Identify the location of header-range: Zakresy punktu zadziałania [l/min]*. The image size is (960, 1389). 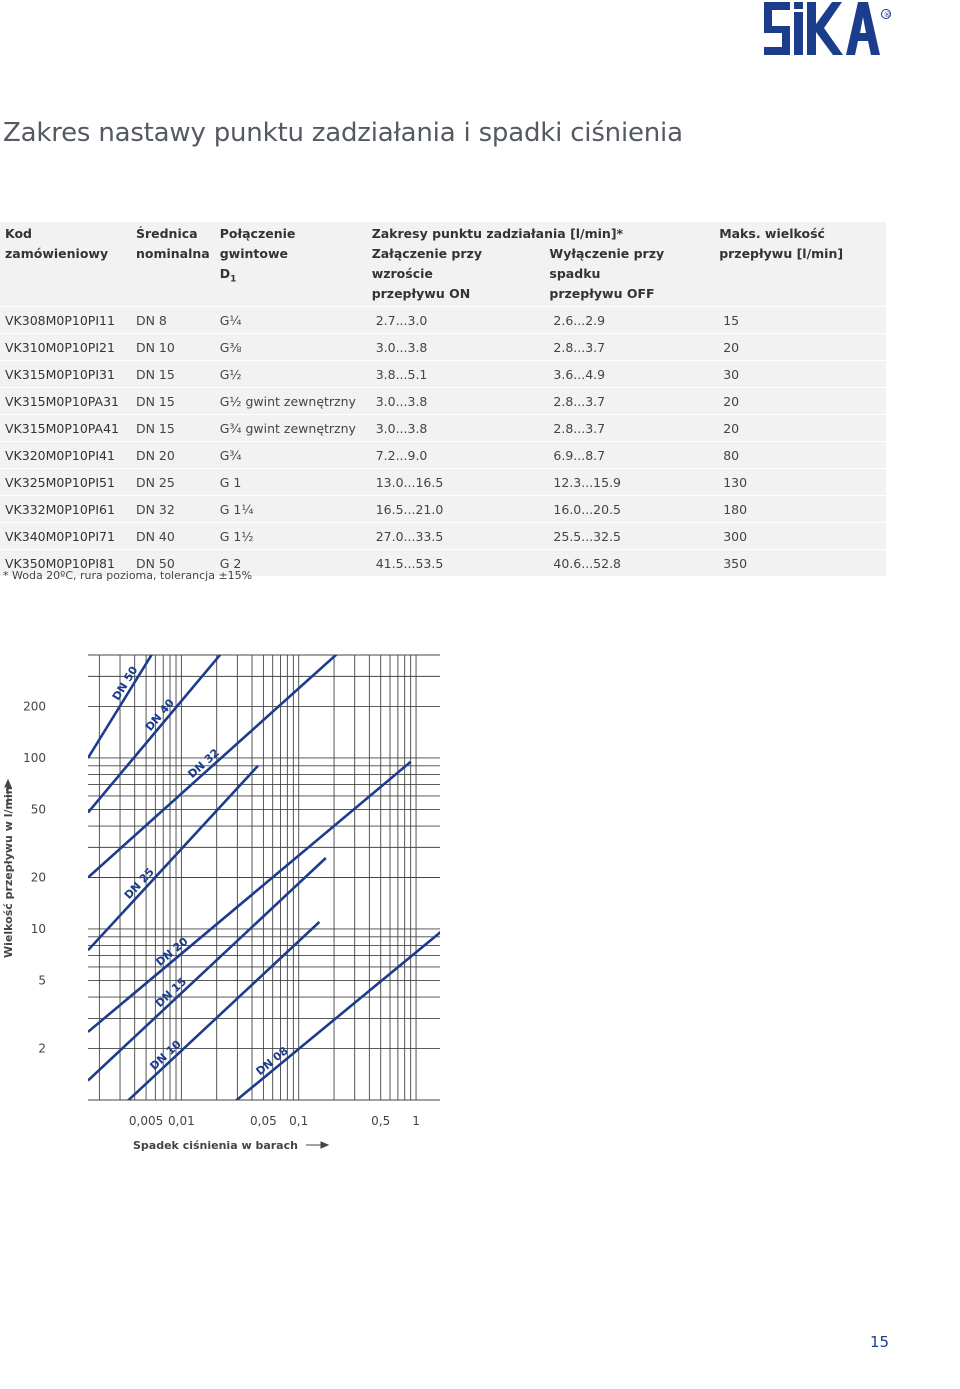
(540, 233).